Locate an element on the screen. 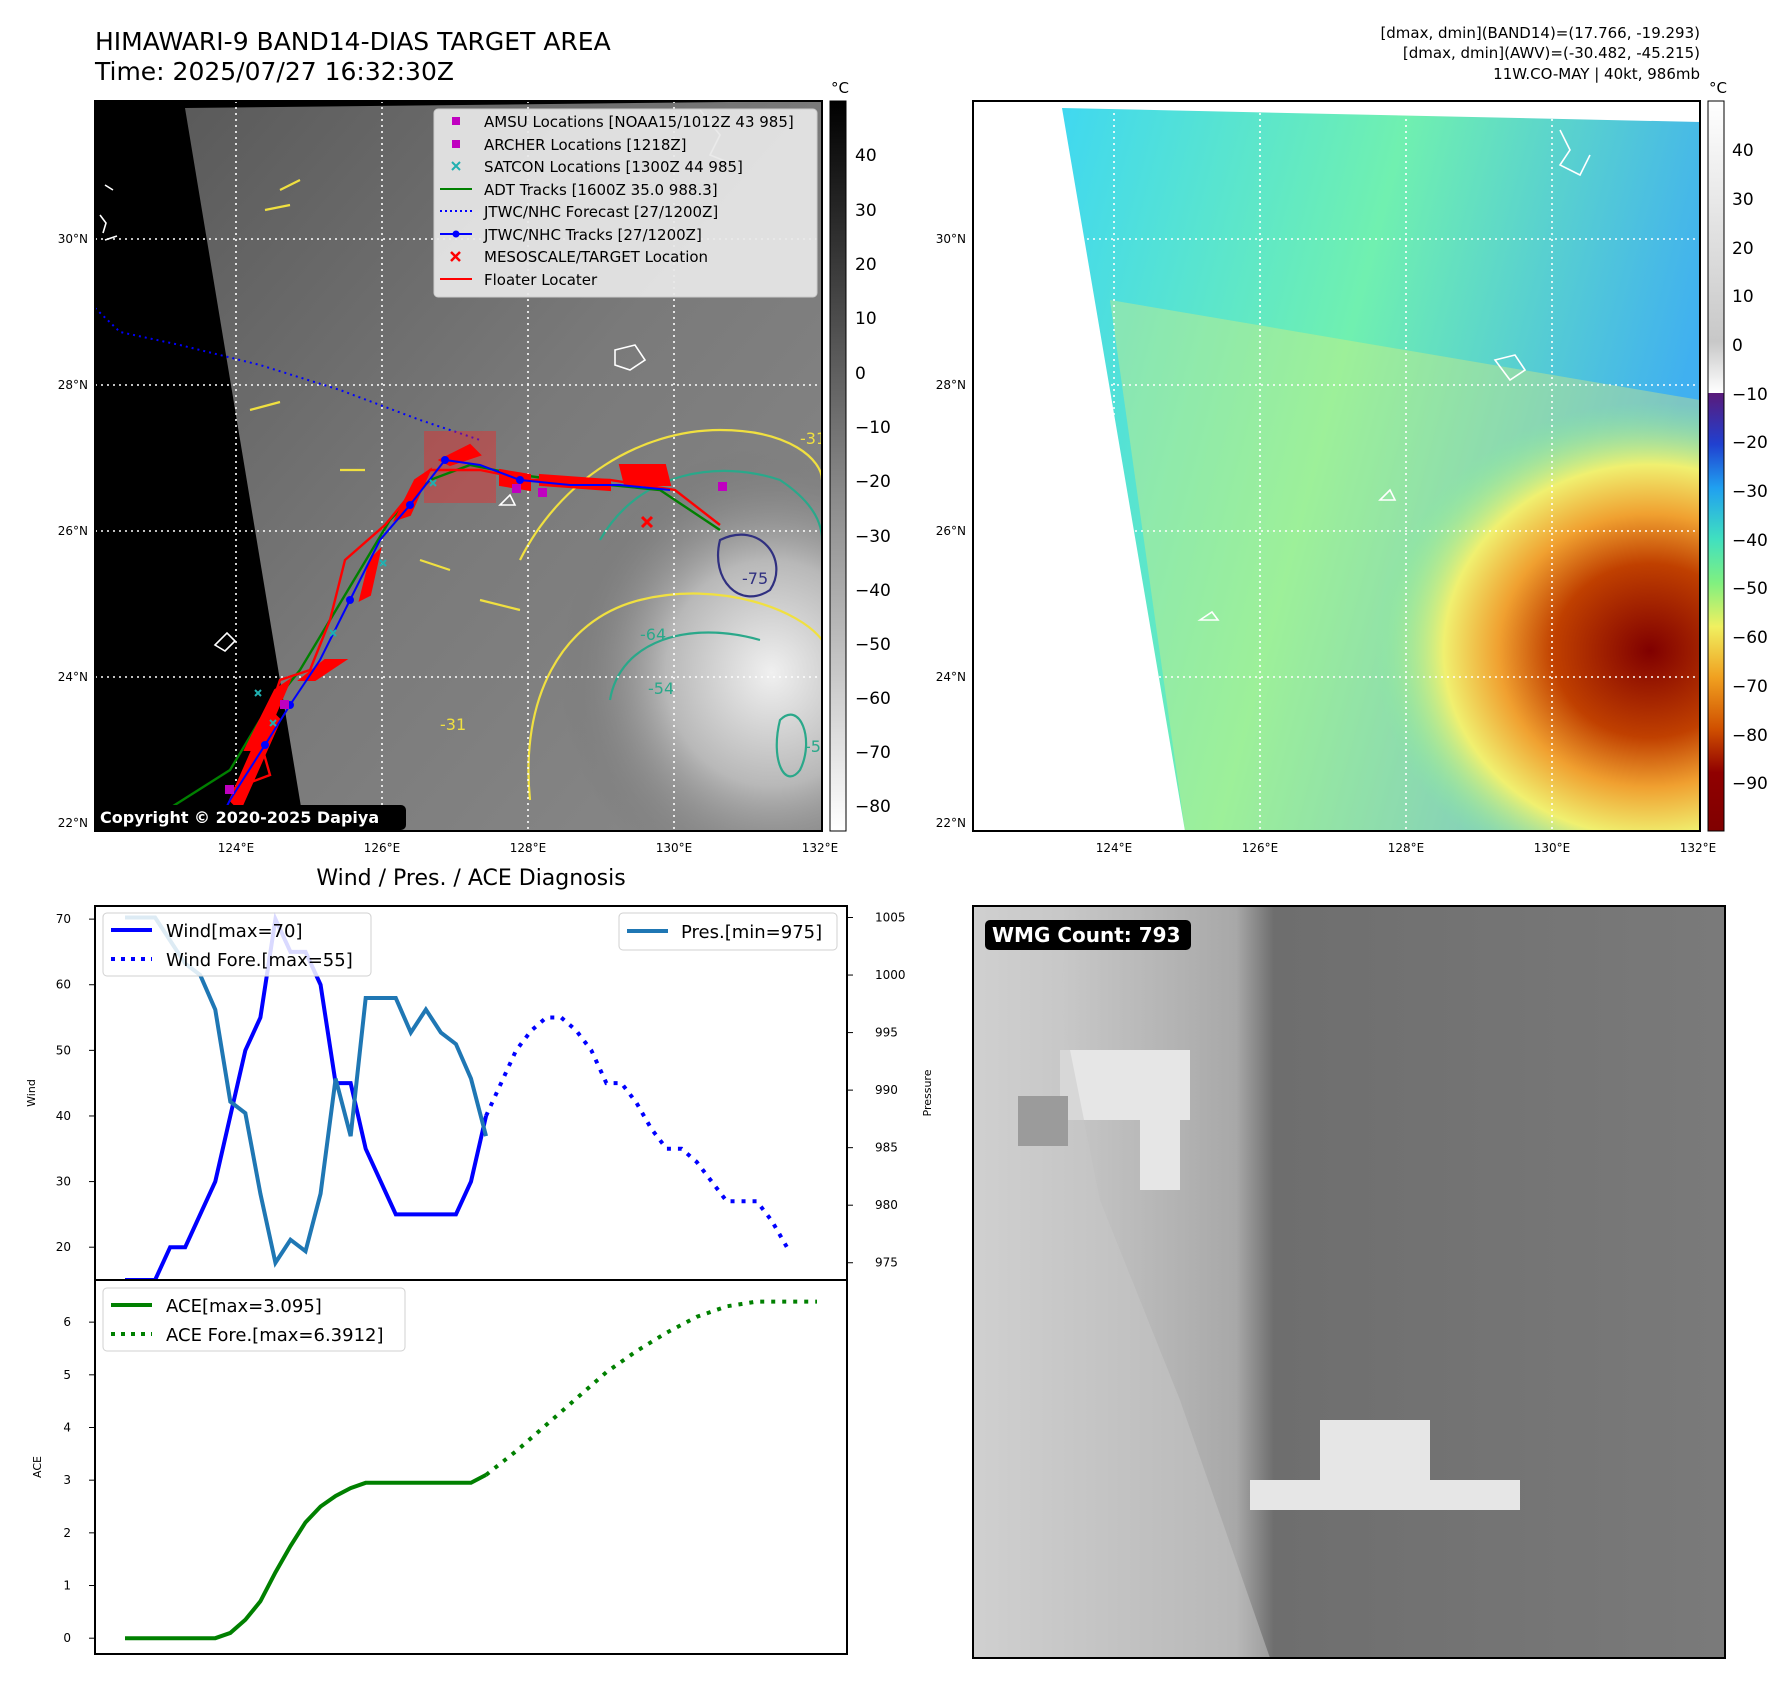 The width and height of the screenshot is (1788, 1690). wv-cb-tick: 20 is located at coordinates (1743, 249).